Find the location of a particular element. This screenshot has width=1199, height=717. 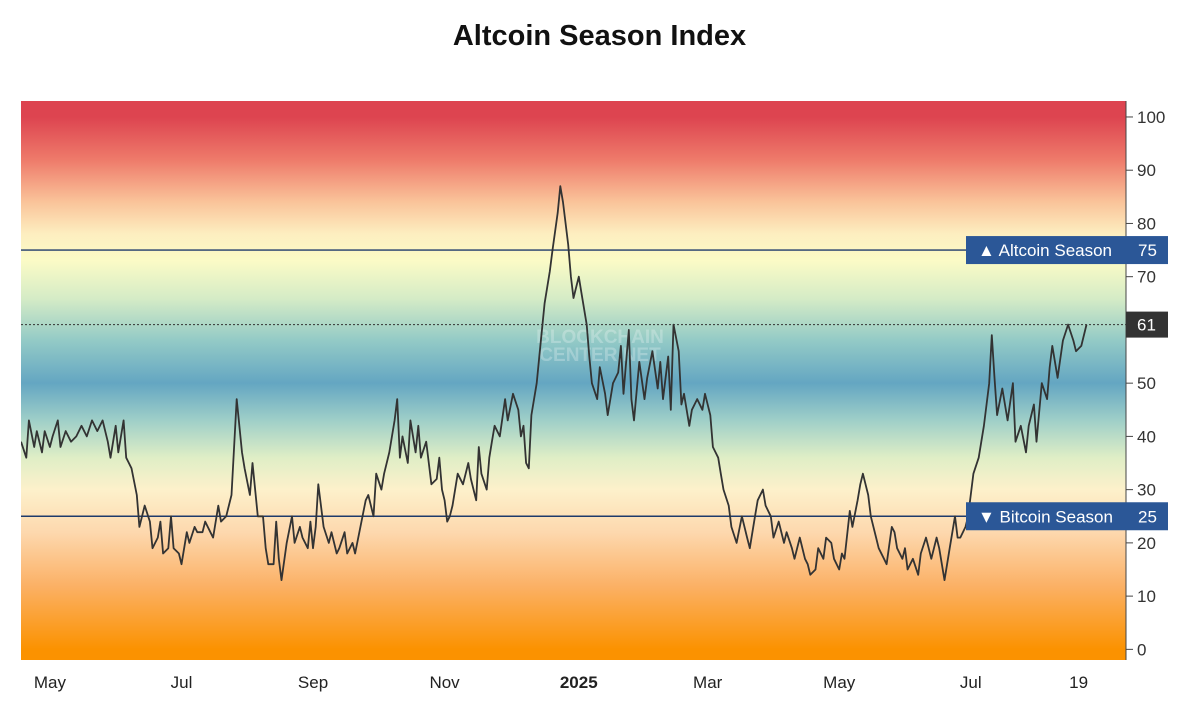

y-tick-label-50: 50 is located at coordinates (1146, 383).